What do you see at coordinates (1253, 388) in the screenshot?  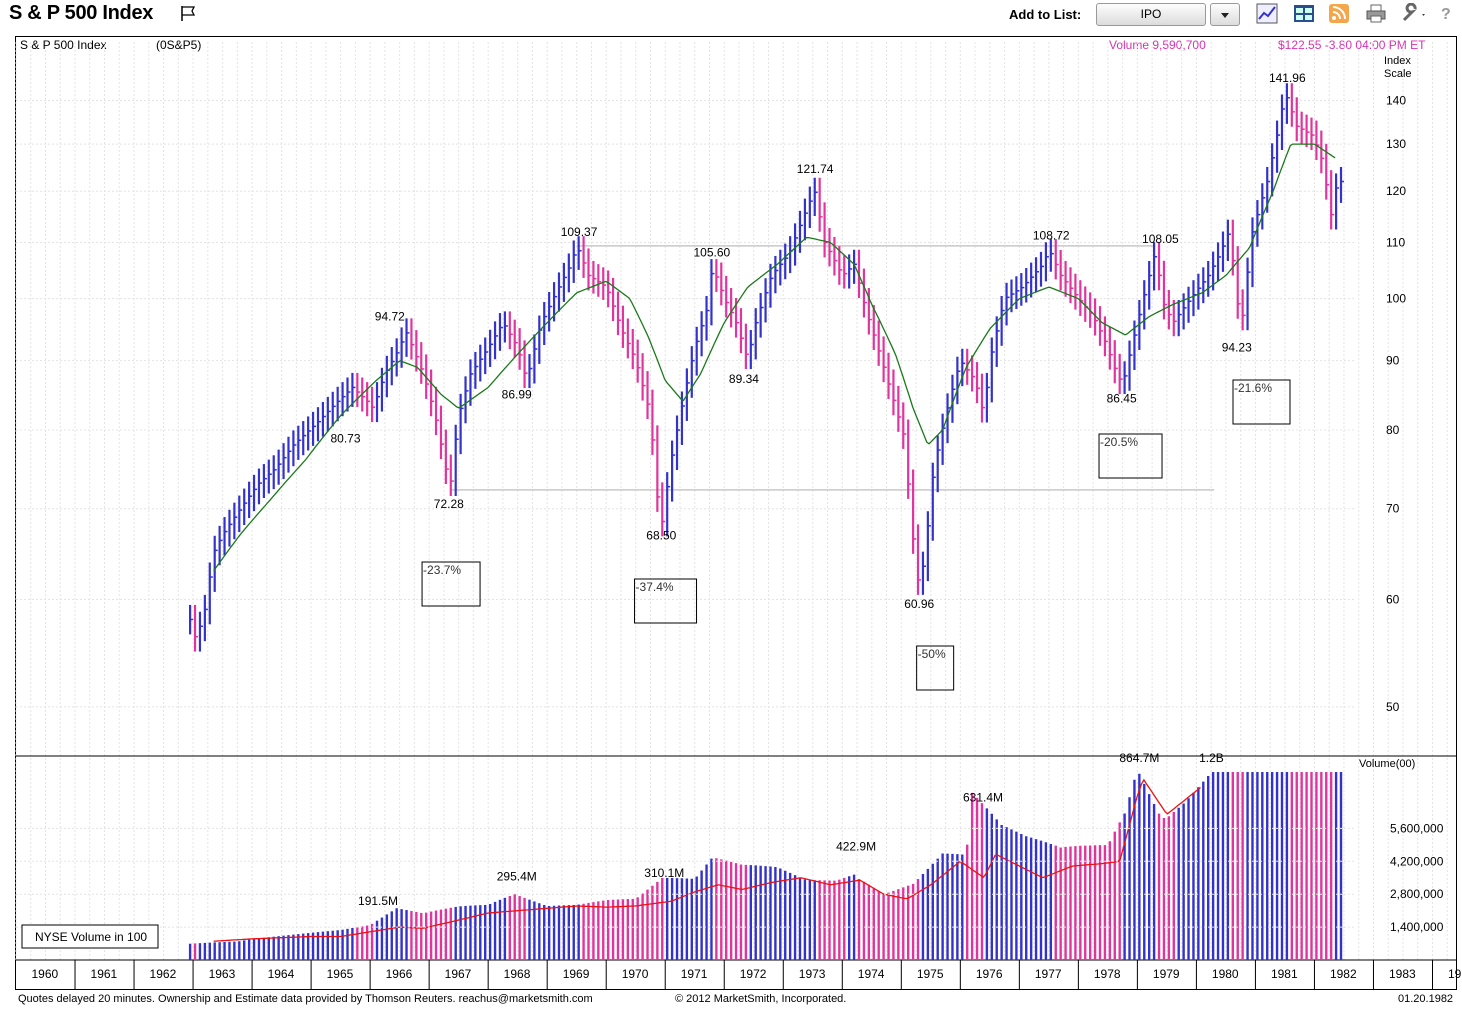 I see `drawdown-label: -21.6%` at bounding box center [1253, 388].